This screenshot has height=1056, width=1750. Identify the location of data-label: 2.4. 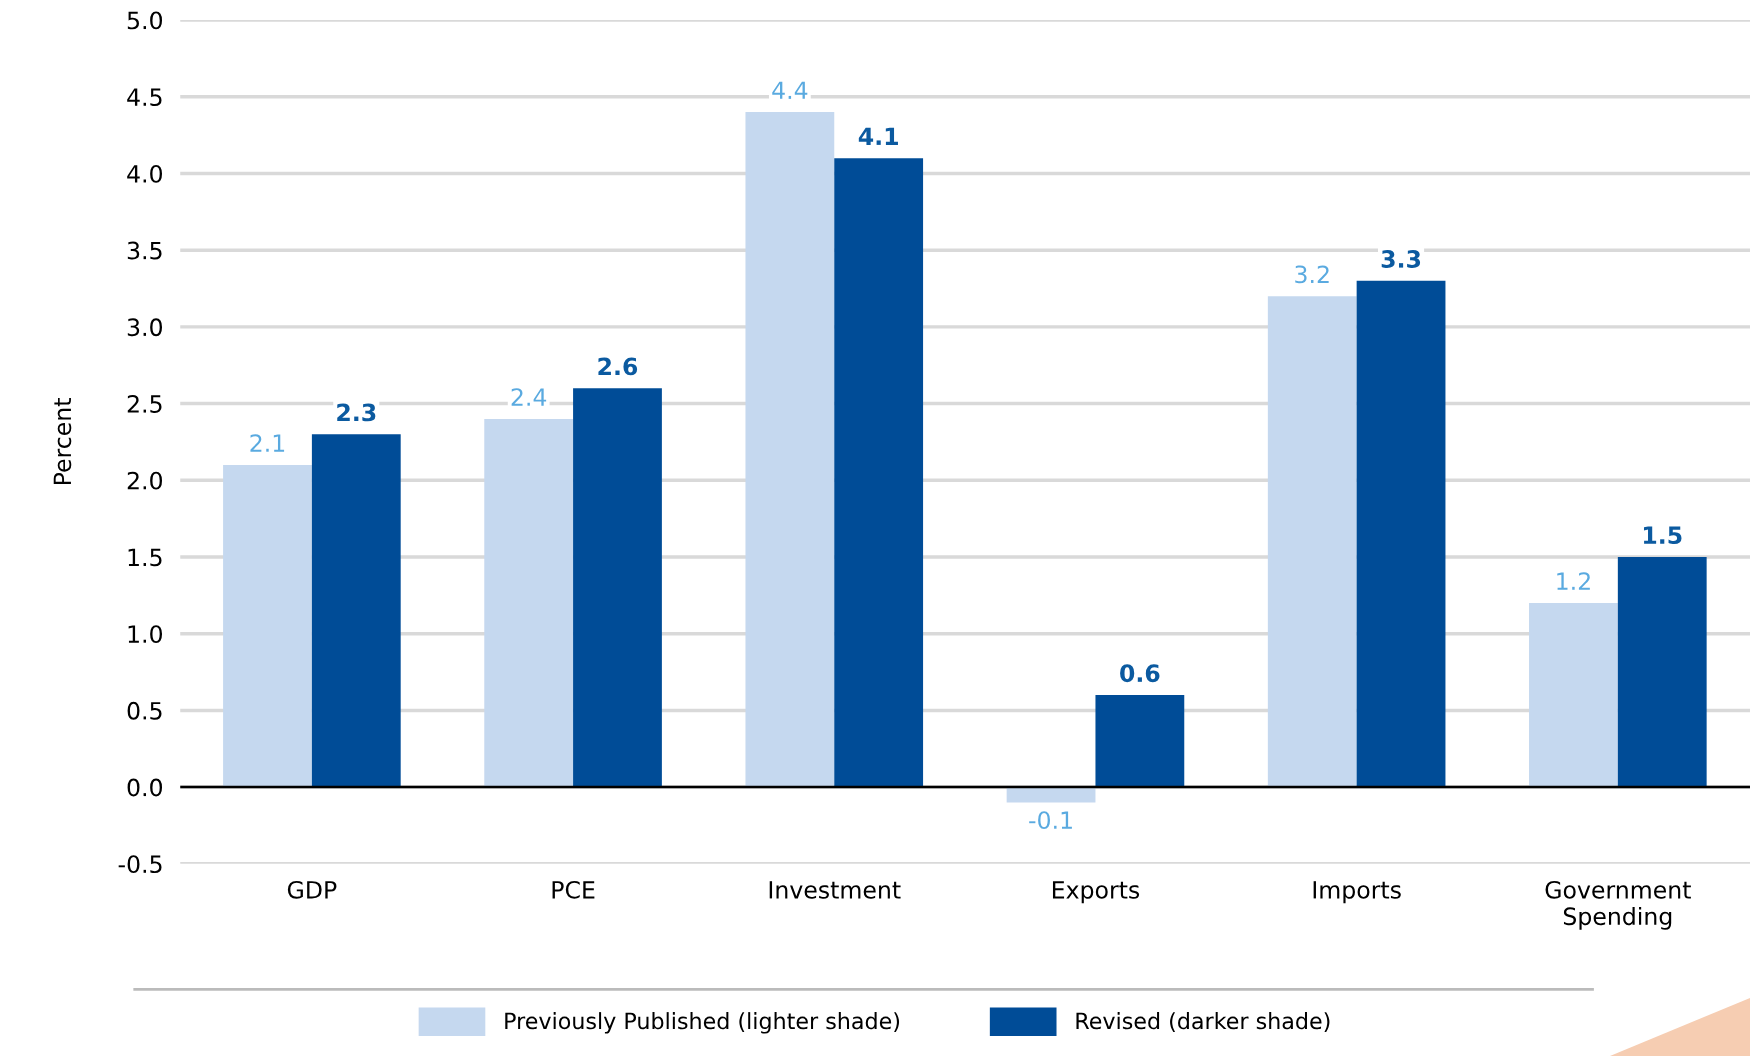
(529, 397).